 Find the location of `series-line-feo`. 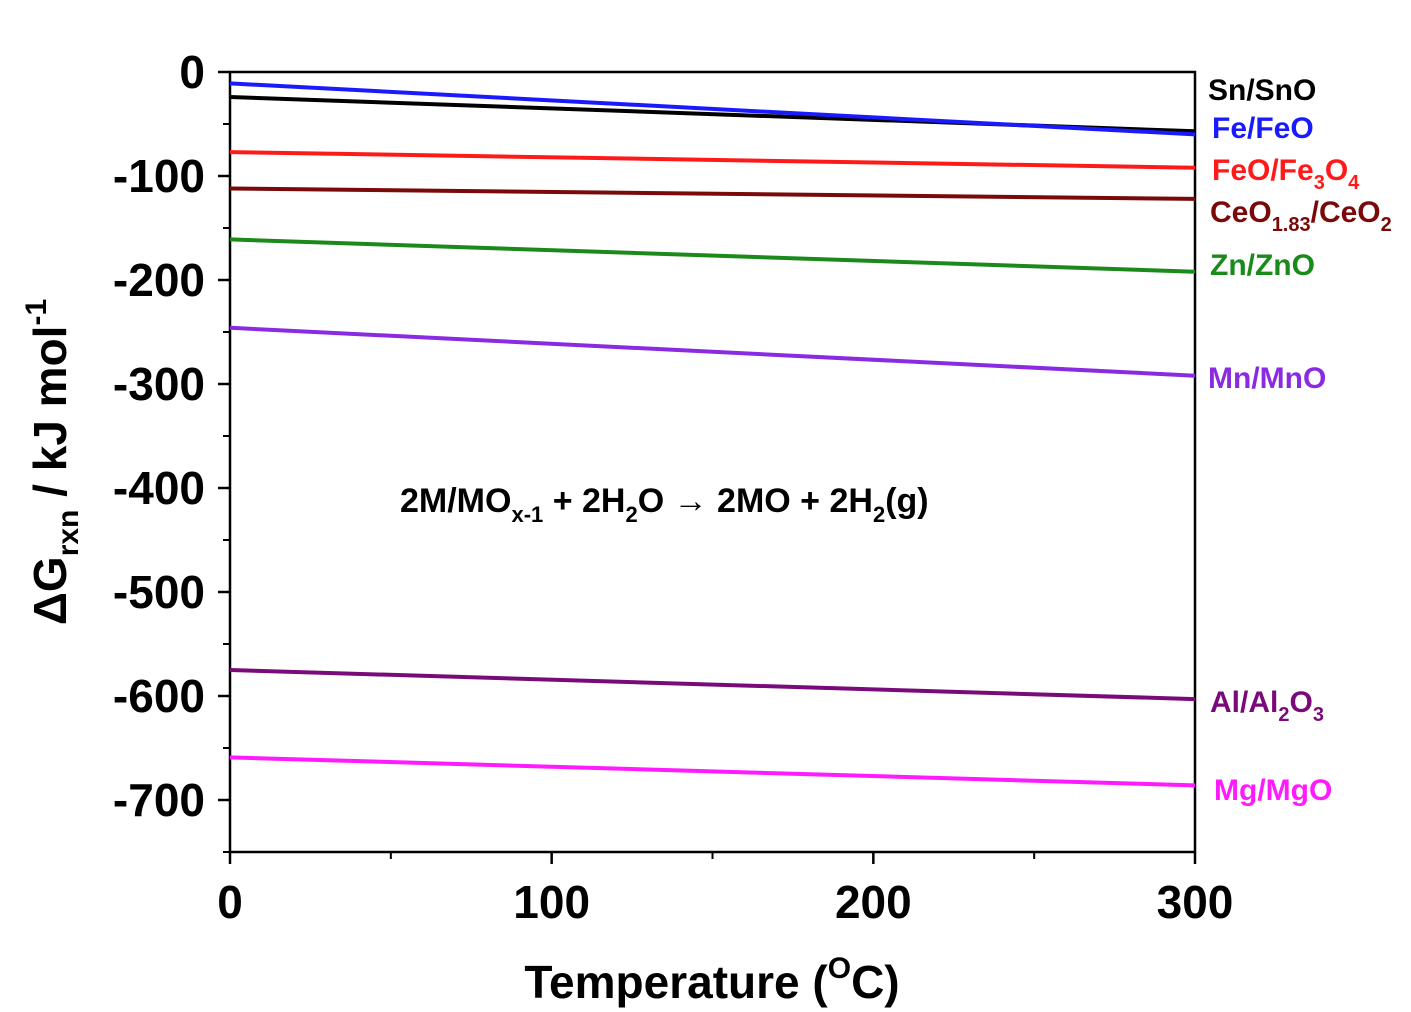

series-line-feo is located at coordinates (712, 160).